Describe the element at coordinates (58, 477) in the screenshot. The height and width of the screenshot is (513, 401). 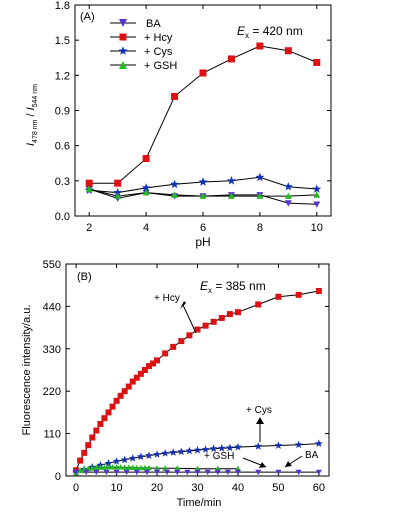
I see `panel-b-y-tick-label: 0` at that location.